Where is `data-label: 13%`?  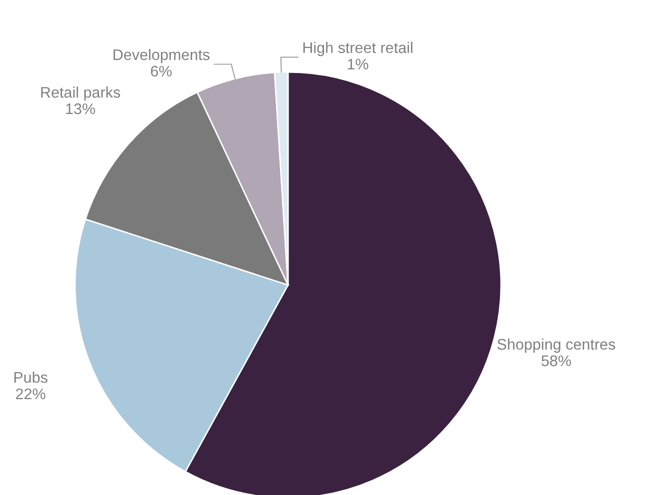 data-label: 13% is located at coordinates (81, 108).